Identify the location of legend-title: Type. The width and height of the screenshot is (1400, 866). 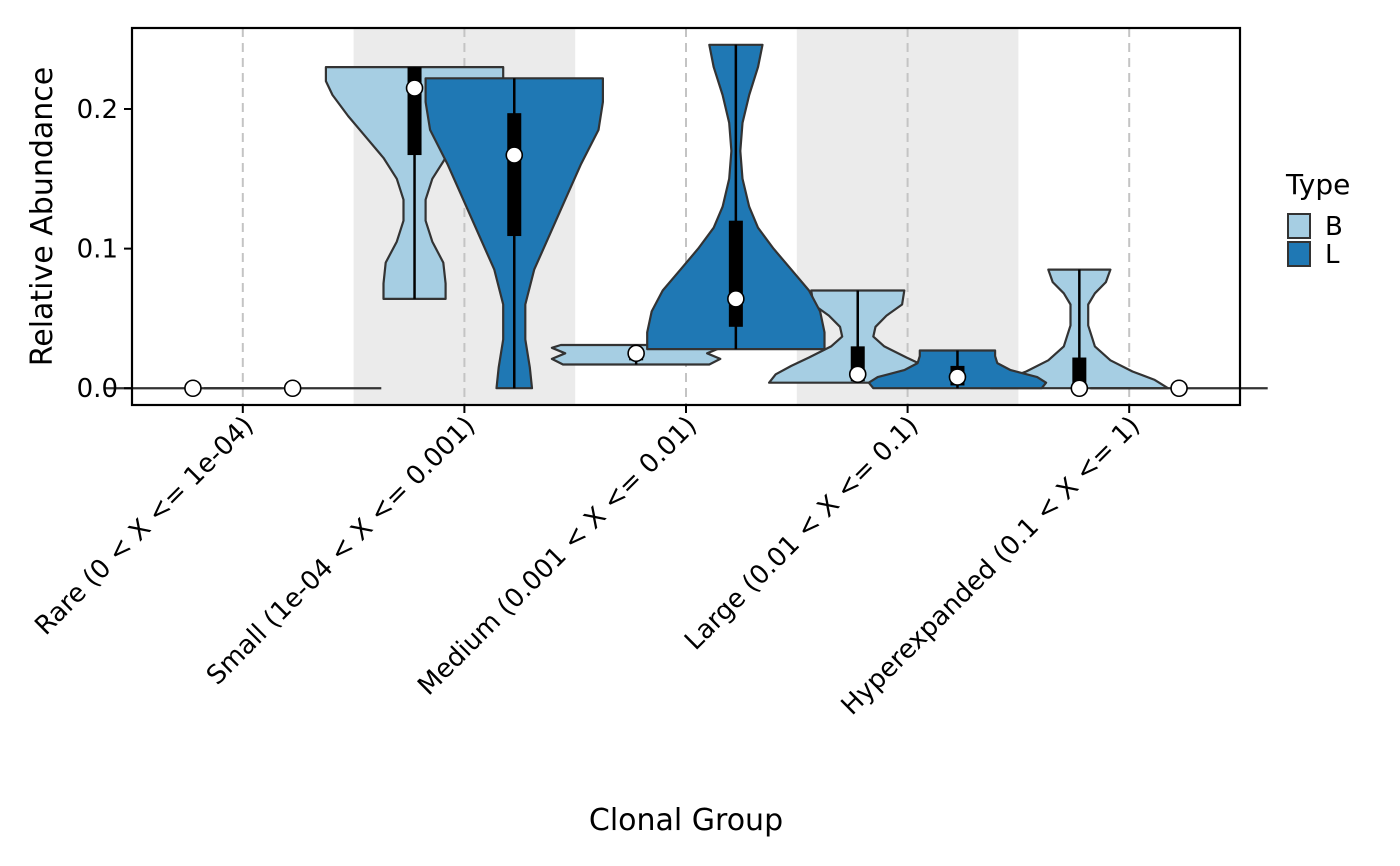
(1317, 184).